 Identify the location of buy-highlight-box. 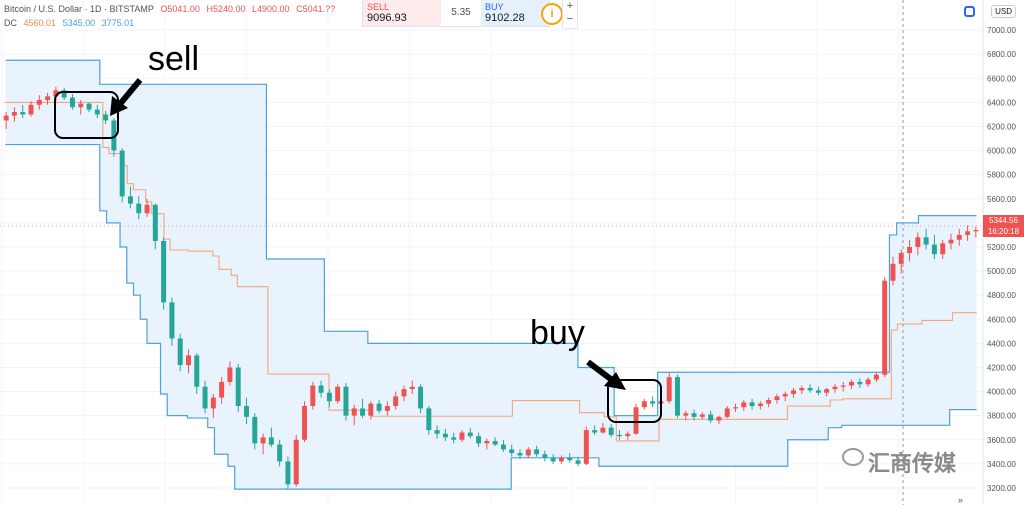
(634, 401).